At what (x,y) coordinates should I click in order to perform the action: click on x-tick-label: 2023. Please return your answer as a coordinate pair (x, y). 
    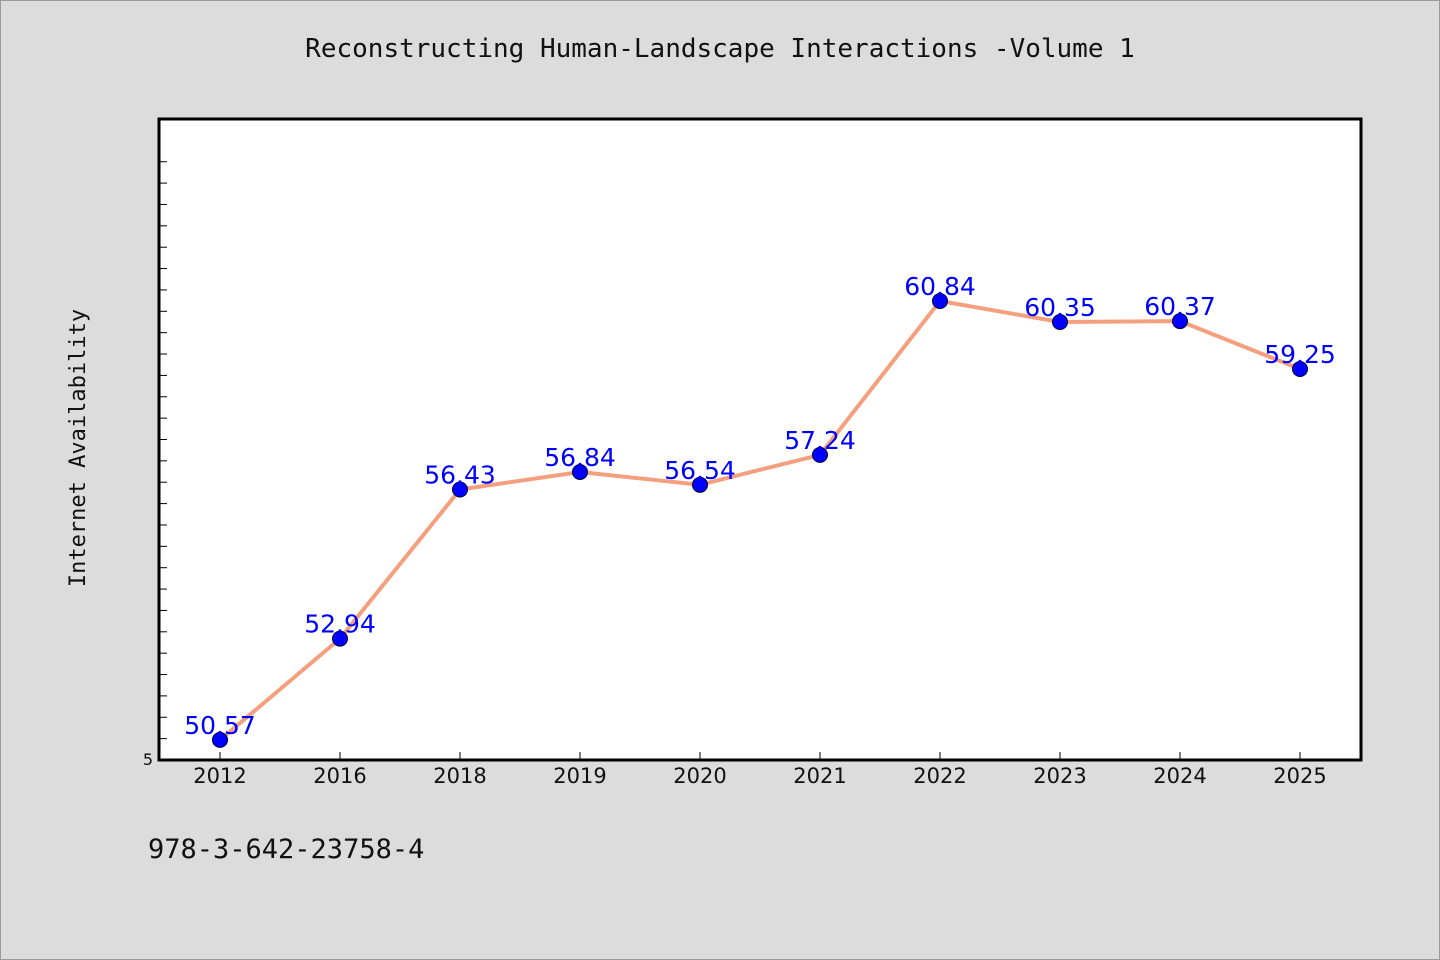
    Looking at the image, I should click on (1059, 776).